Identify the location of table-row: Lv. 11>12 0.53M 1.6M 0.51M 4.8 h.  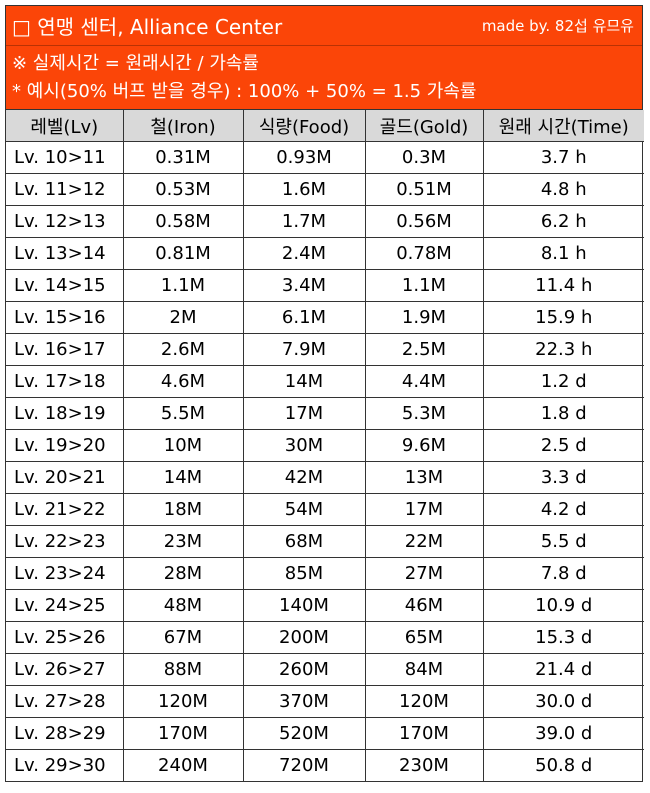
(325, 189).